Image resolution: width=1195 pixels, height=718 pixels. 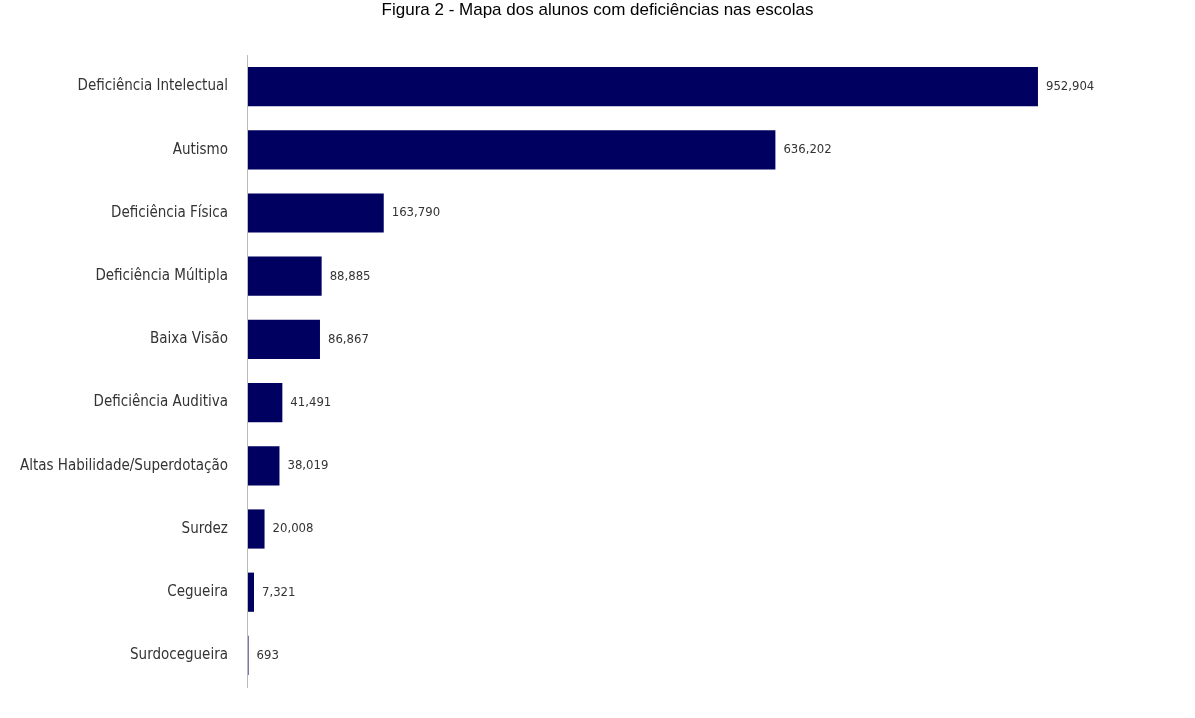 I want to click on y-tick-label: Baixa Visão, so click(x=188, y=338).